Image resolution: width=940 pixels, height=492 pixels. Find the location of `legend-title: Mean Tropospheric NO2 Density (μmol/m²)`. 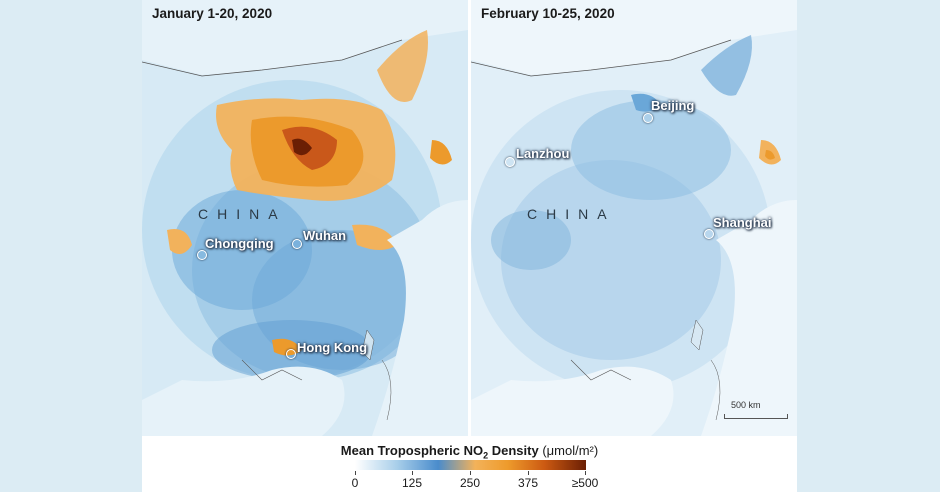

legend-title: Mean Tropospheric NO2 Density (μmol/m²) is located at coordinates (469, 452).